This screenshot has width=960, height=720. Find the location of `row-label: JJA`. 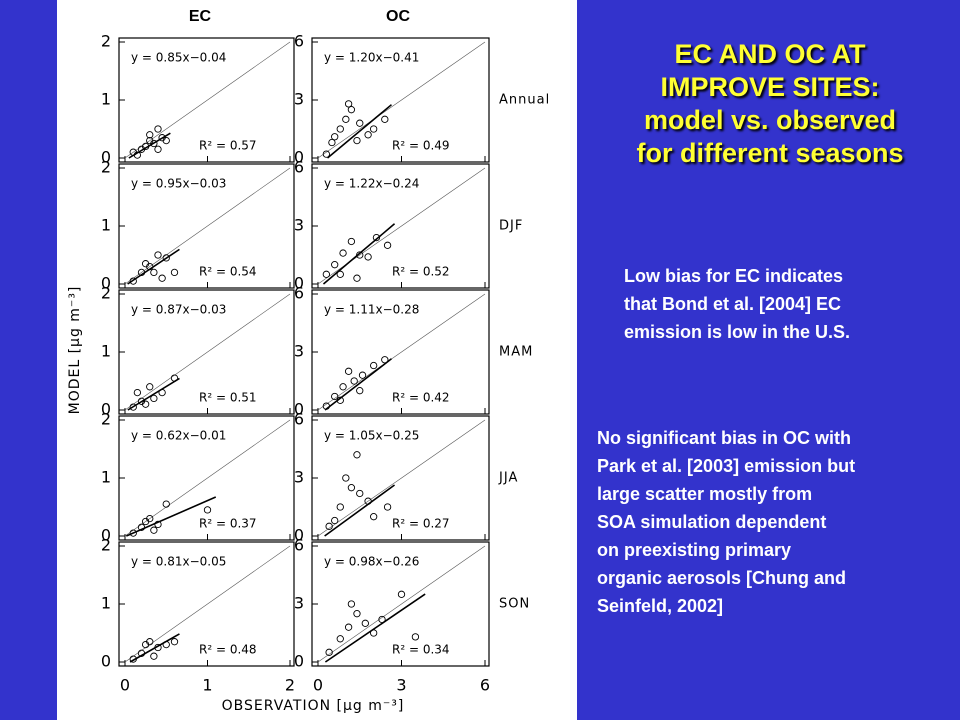

row-label: JJA is located at coordinates (508, 478).